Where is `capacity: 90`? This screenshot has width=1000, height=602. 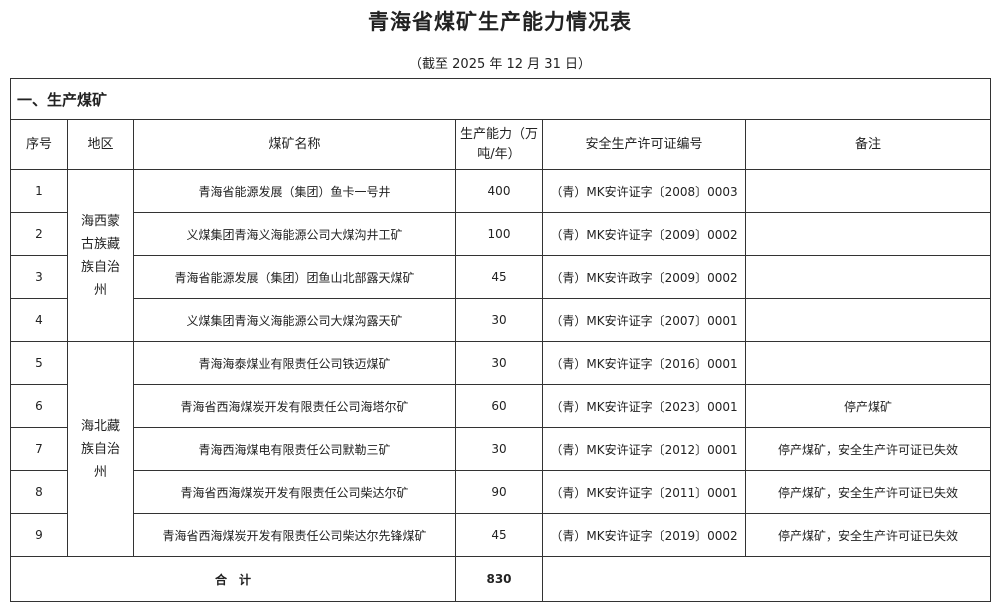 capacity: 90 is located at coordinates (499, 492).